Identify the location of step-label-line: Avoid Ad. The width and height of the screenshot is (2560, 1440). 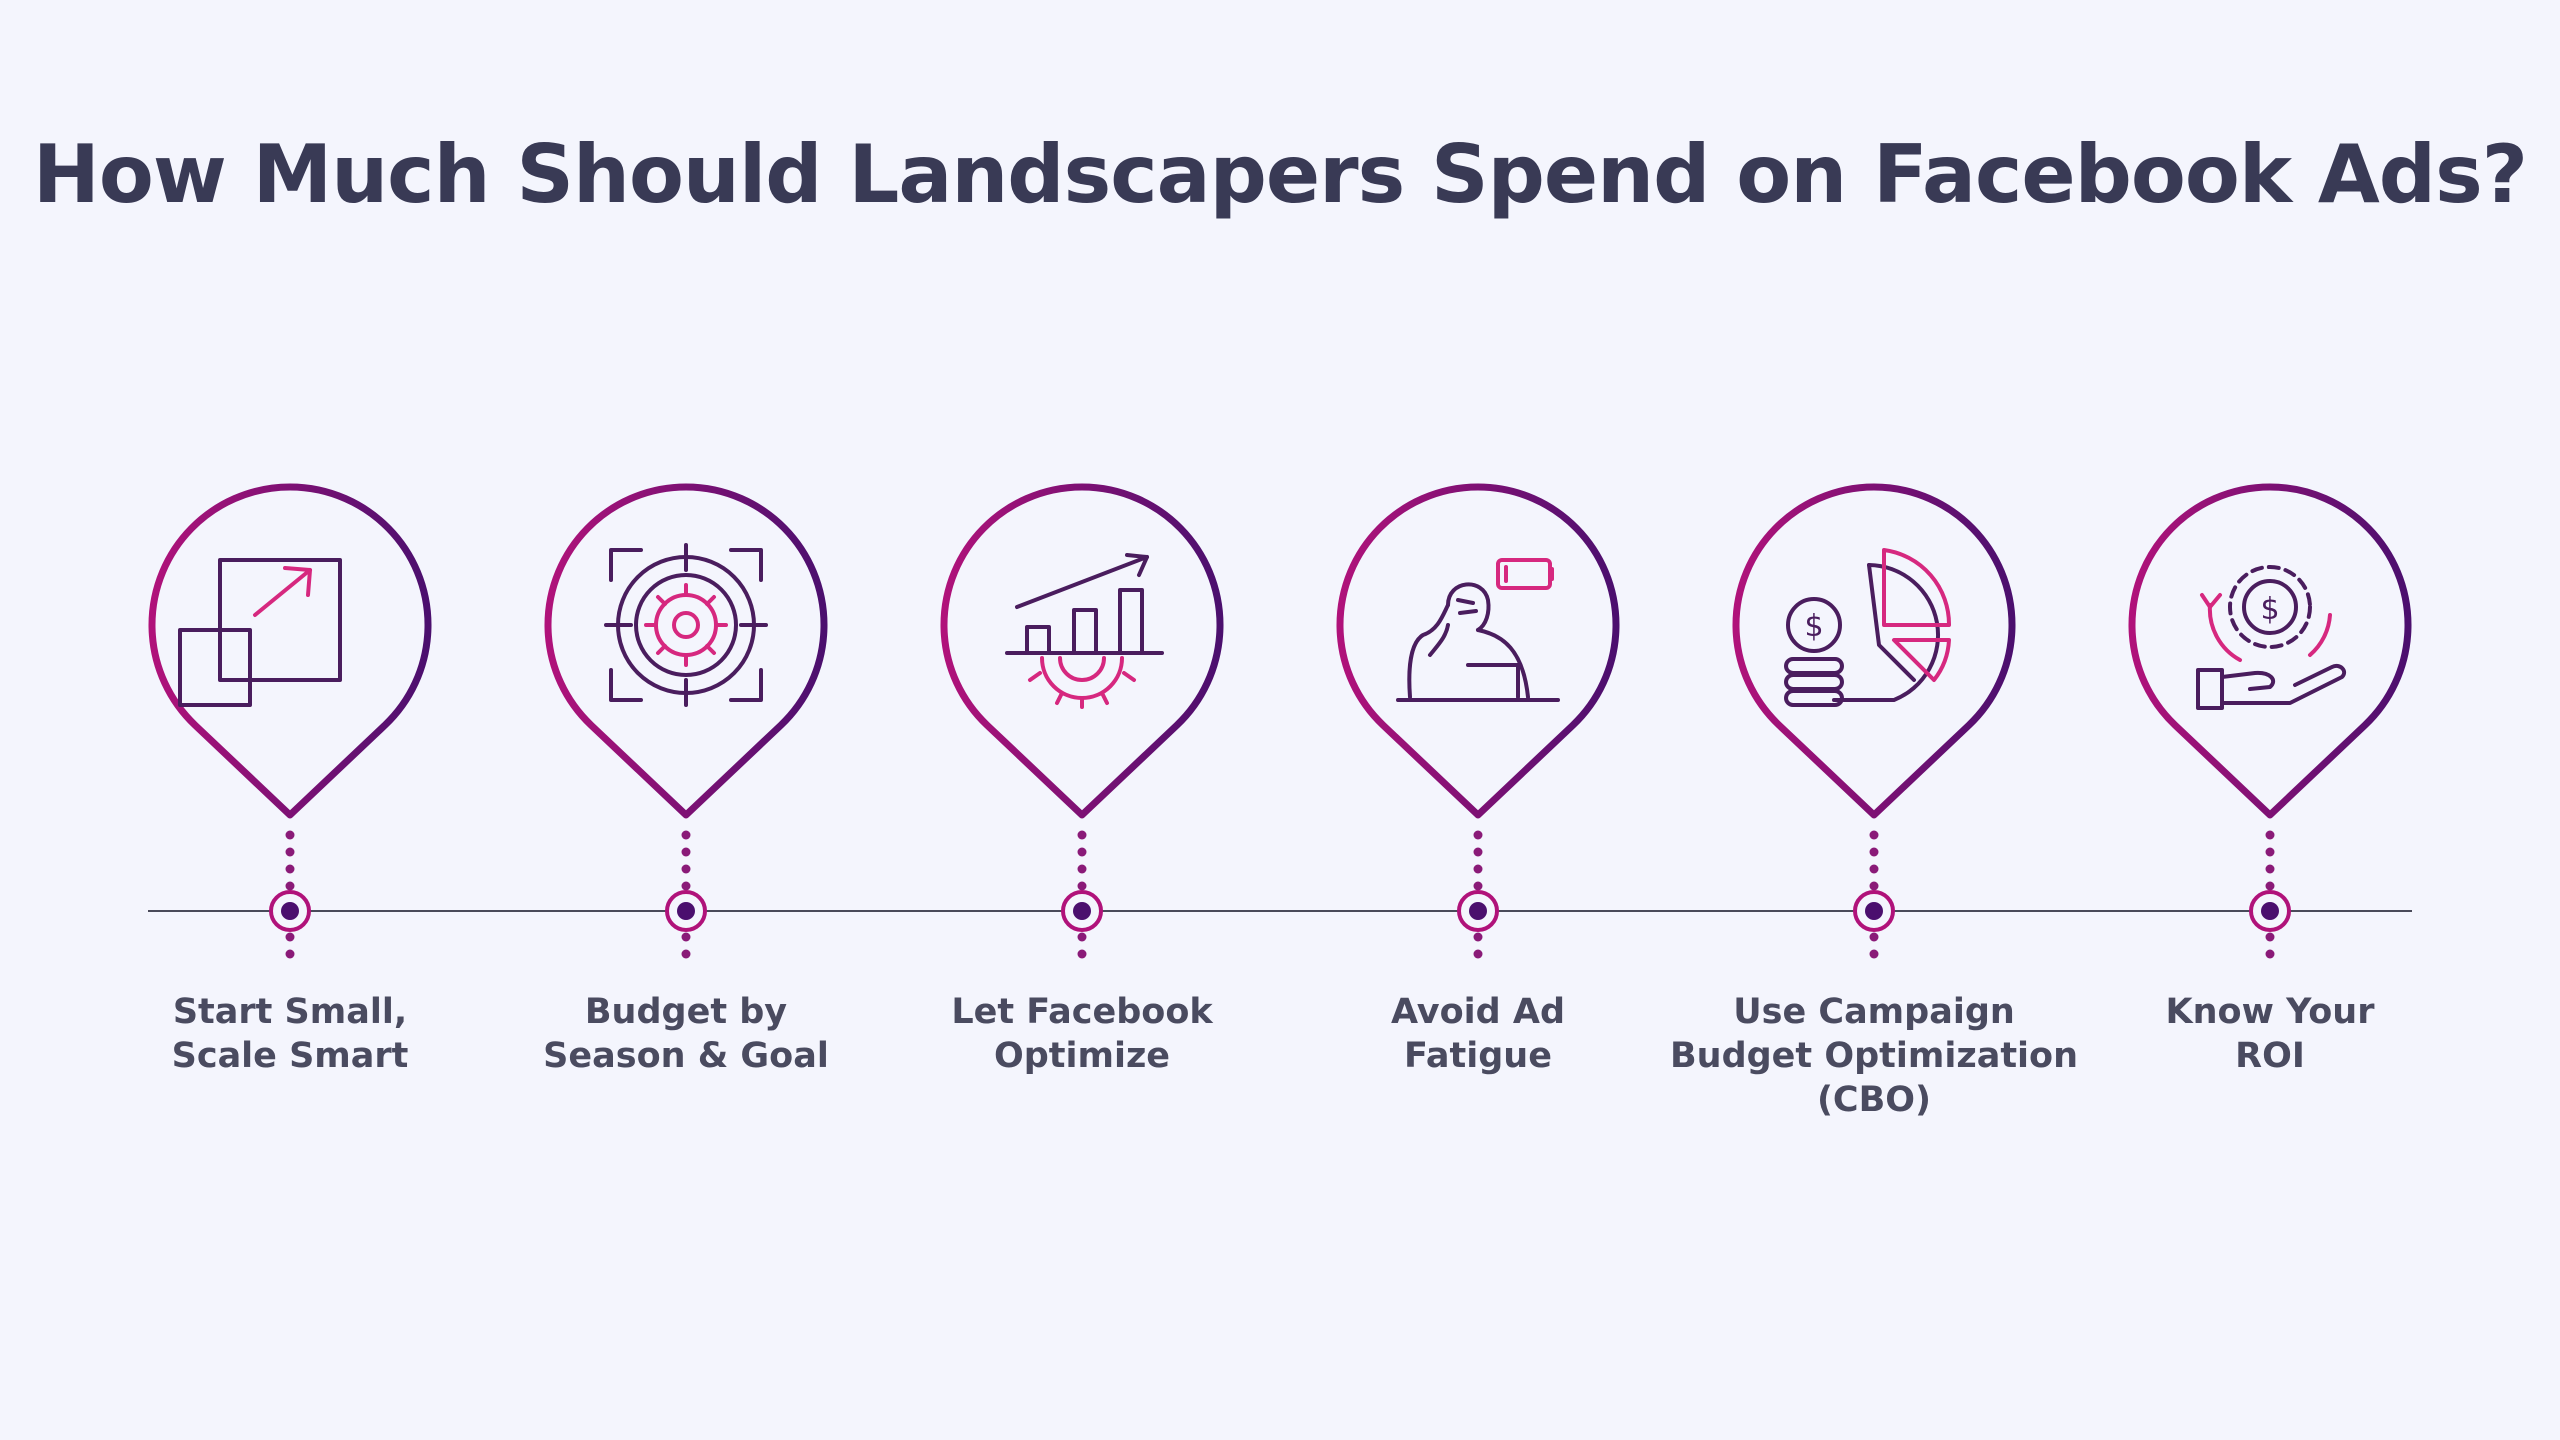
(1478, 1012).